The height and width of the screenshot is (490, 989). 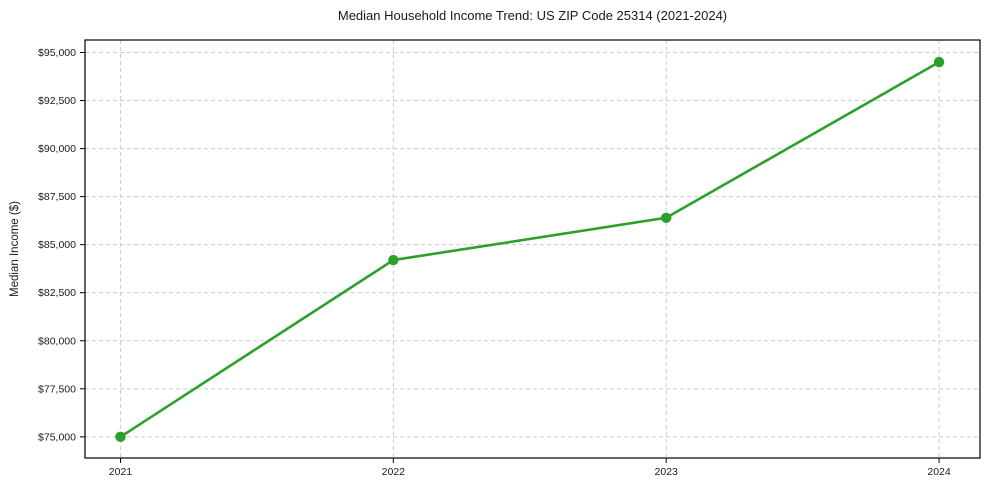 I want to click on y-tick-label: $85,000, so click(x=57, y=245).